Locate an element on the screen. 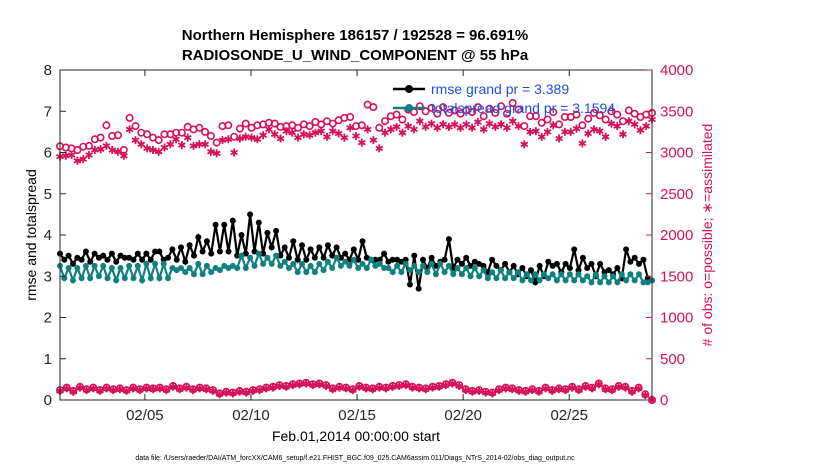 The width and height of the screenshot is (830, 470). y-right-tick-label: 3500 is located at coordinates (676, 111).